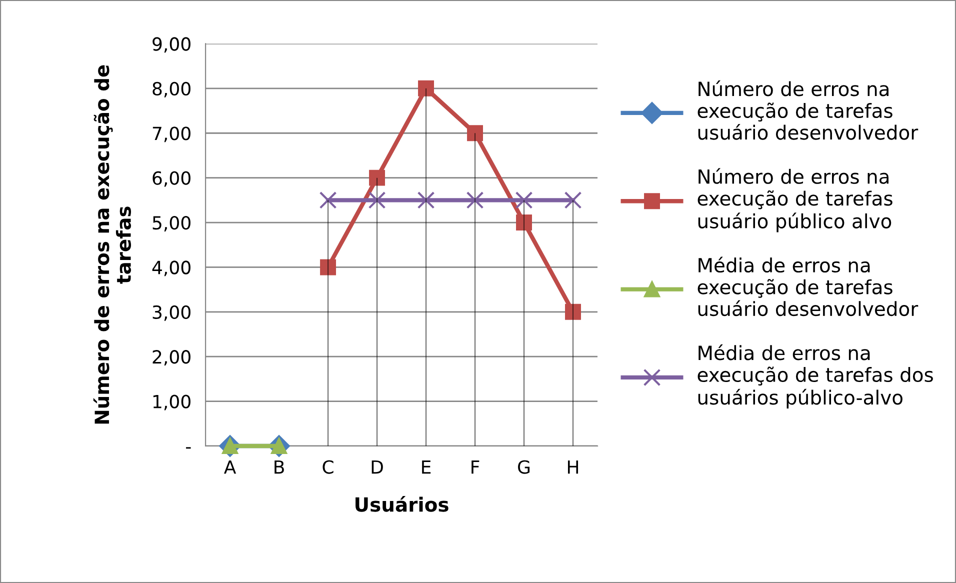 Image resolution: width=956 pixels, height=583 pixels. I want to click on y-tick-label: 4,00, so click(171, 268).